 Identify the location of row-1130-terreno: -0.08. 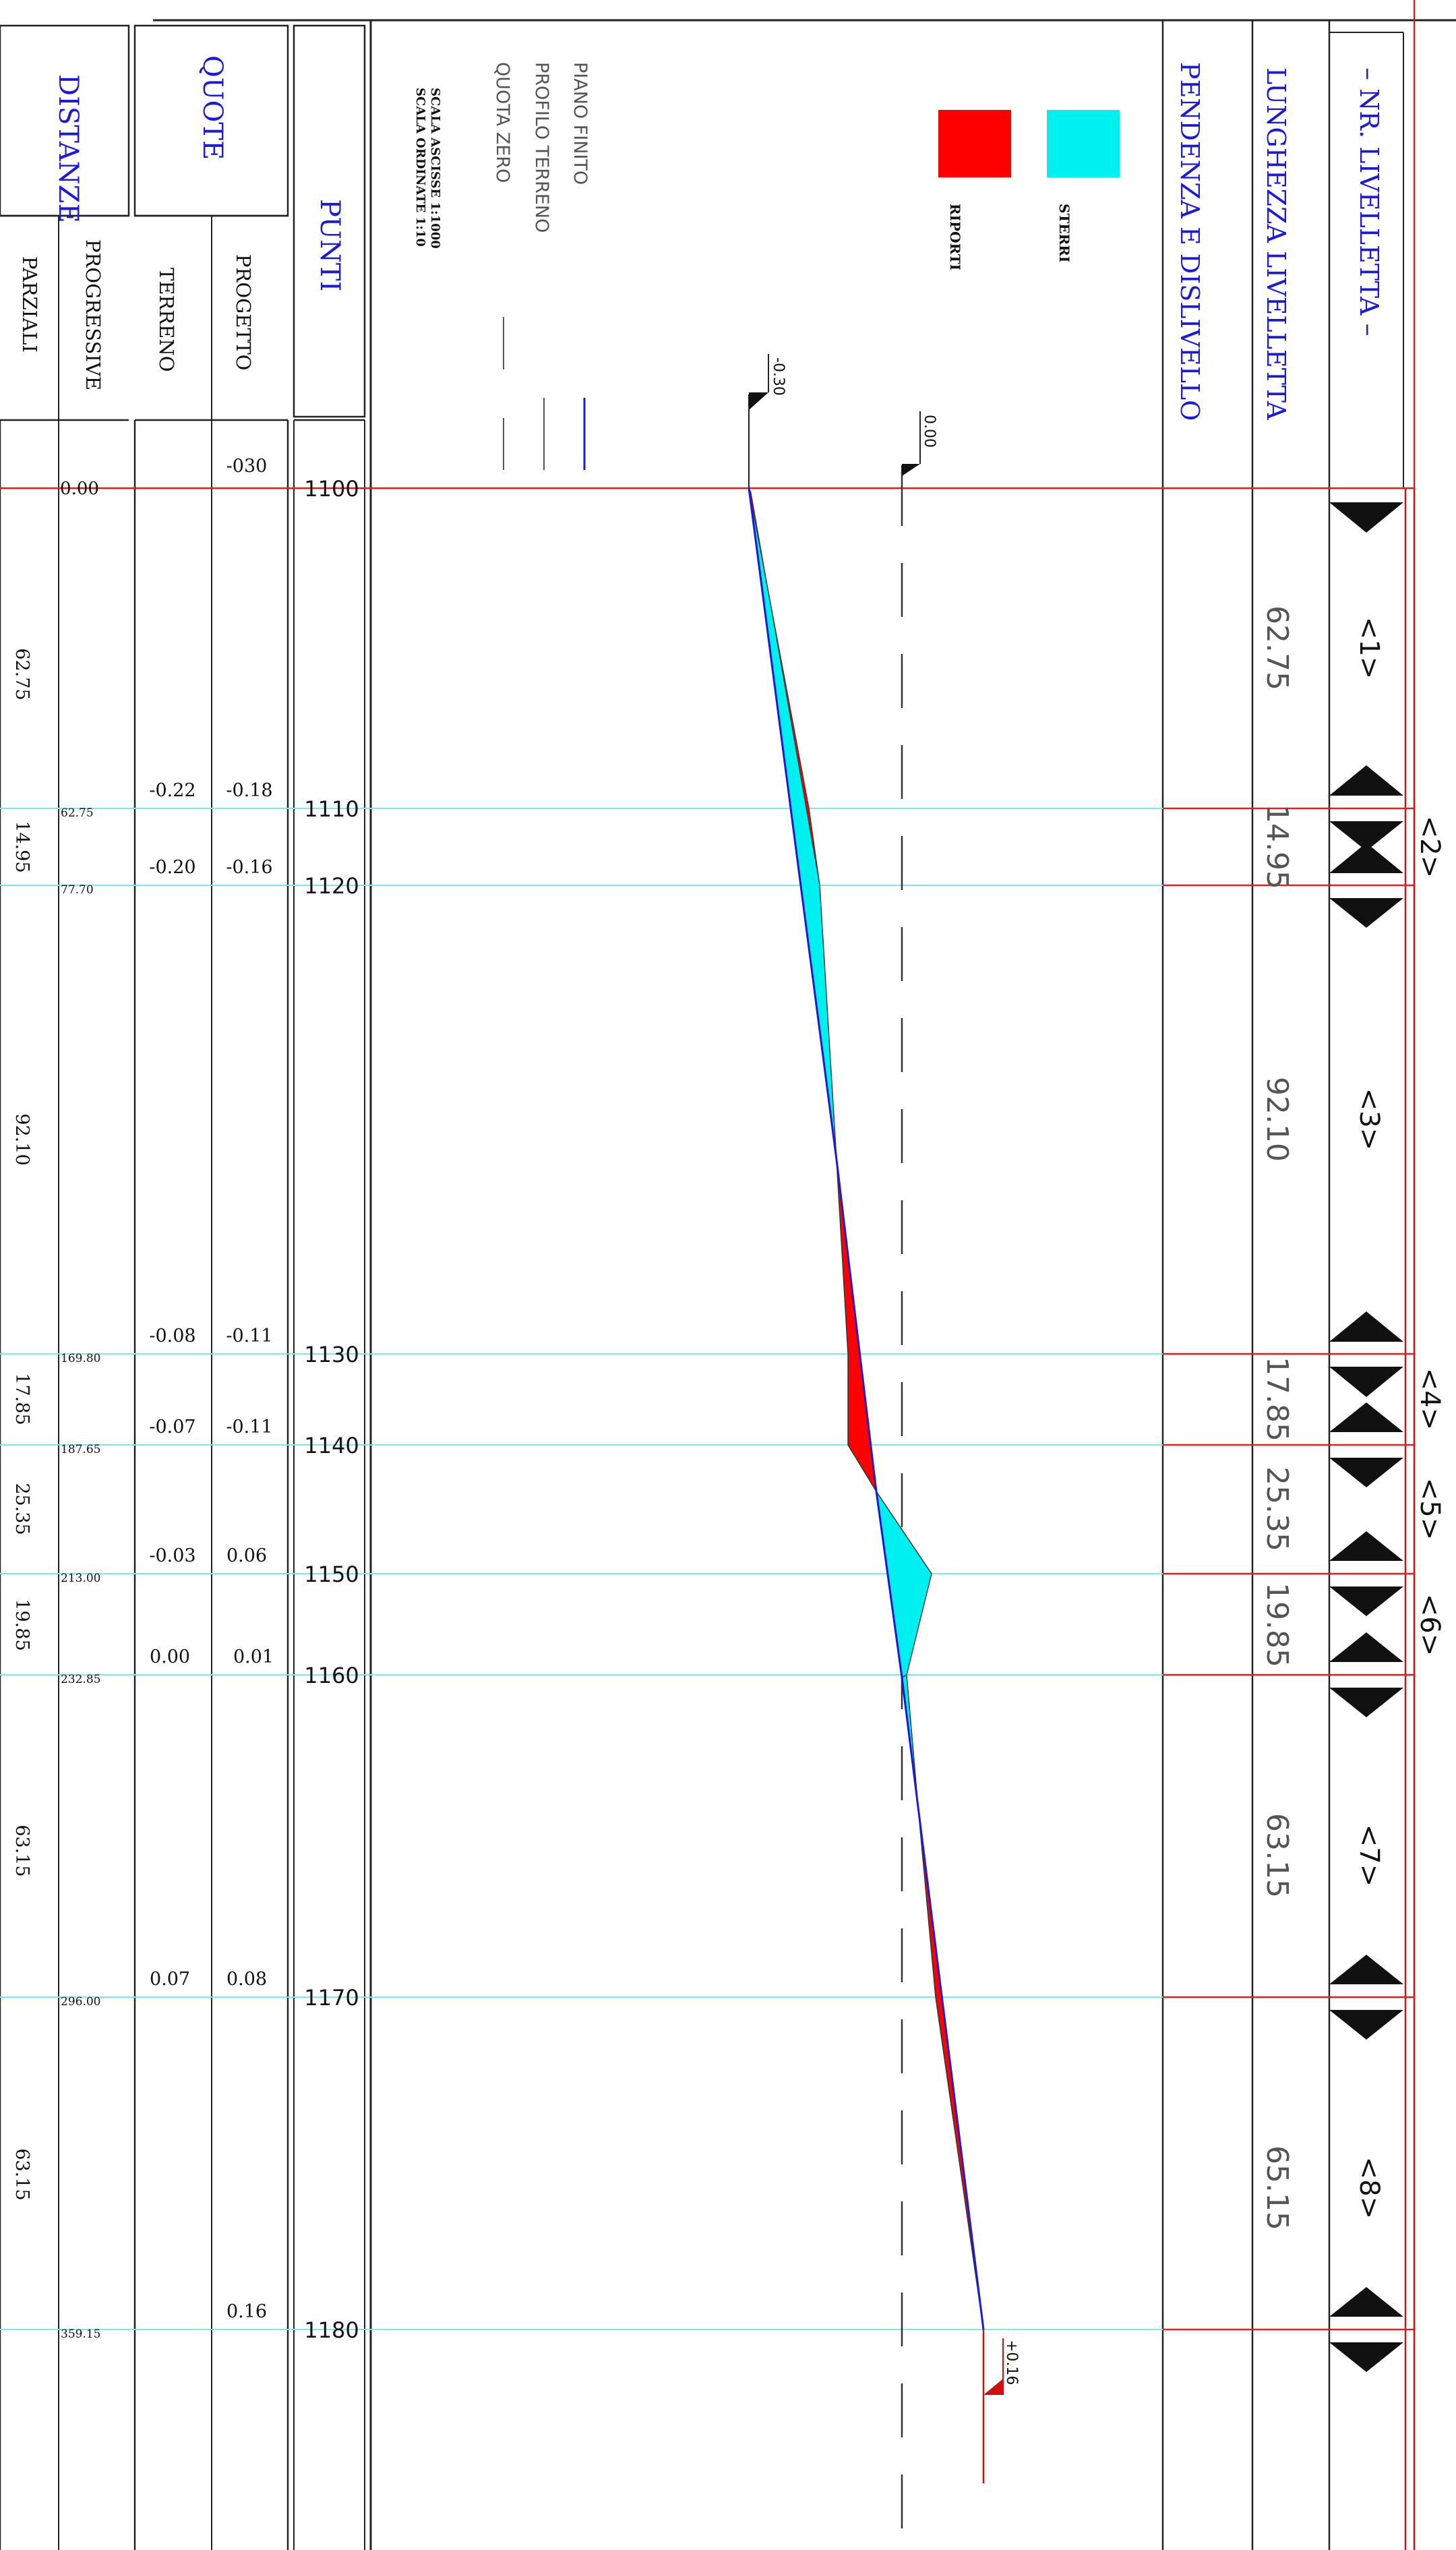
(172, 1336).